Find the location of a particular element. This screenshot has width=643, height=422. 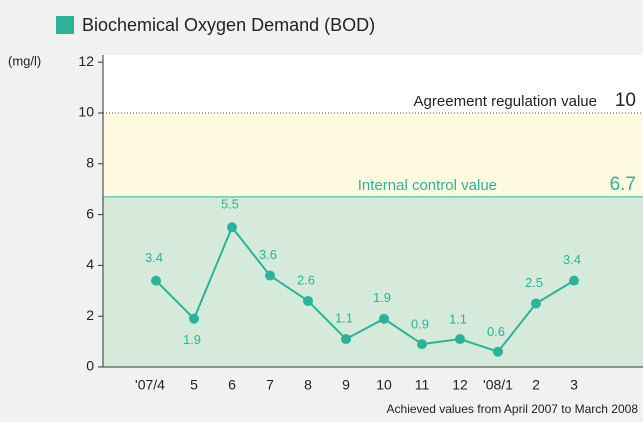

y-tick-label: 12 is located at coordinates (86, 61).